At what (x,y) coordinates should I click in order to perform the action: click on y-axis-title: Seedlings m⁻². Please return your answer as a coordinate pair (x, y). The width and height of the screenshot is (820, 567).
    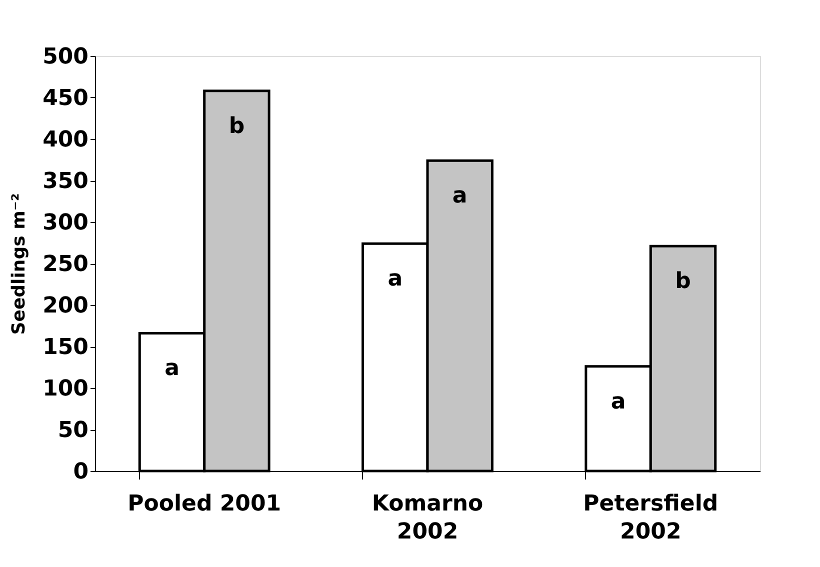
    Looking at the image, I should click on (19, 264).